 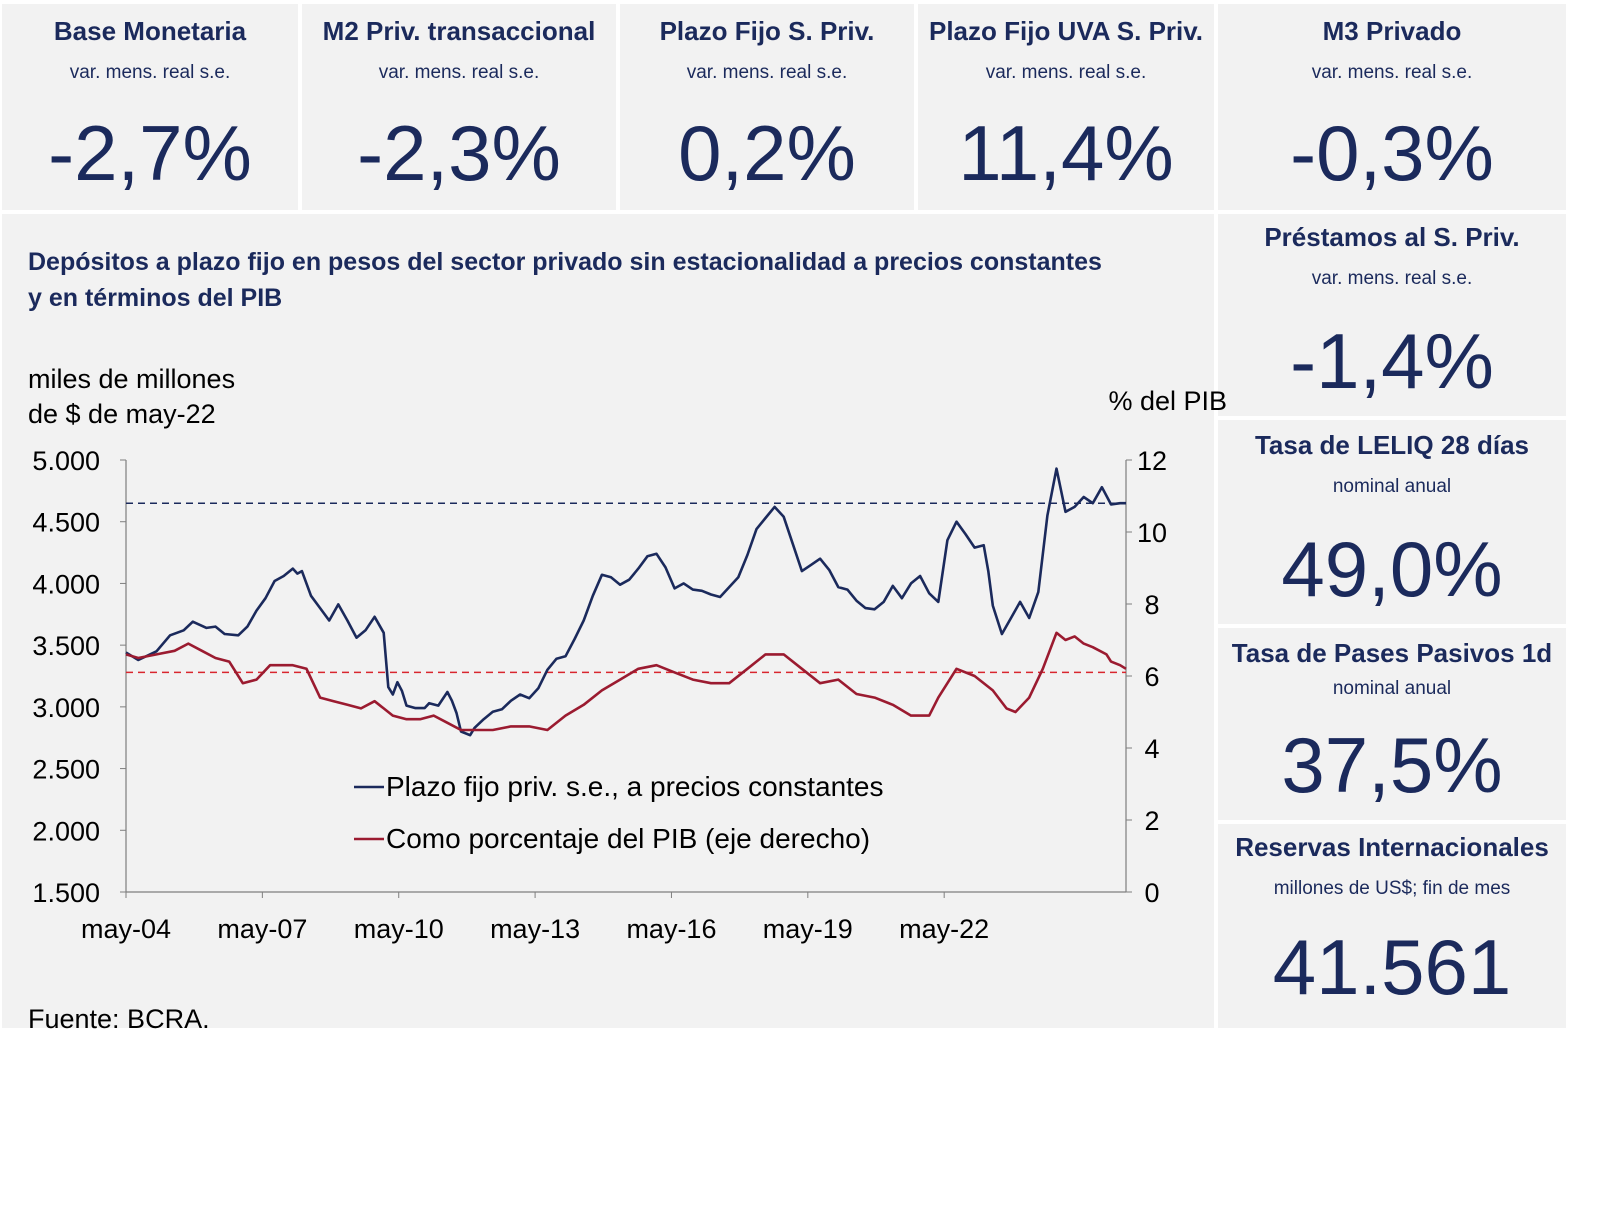 What do you see at coordinates (1392, 569) in the screenshot?
I see `kpi-value: 49,0%` at bounding box center [1392, 569].